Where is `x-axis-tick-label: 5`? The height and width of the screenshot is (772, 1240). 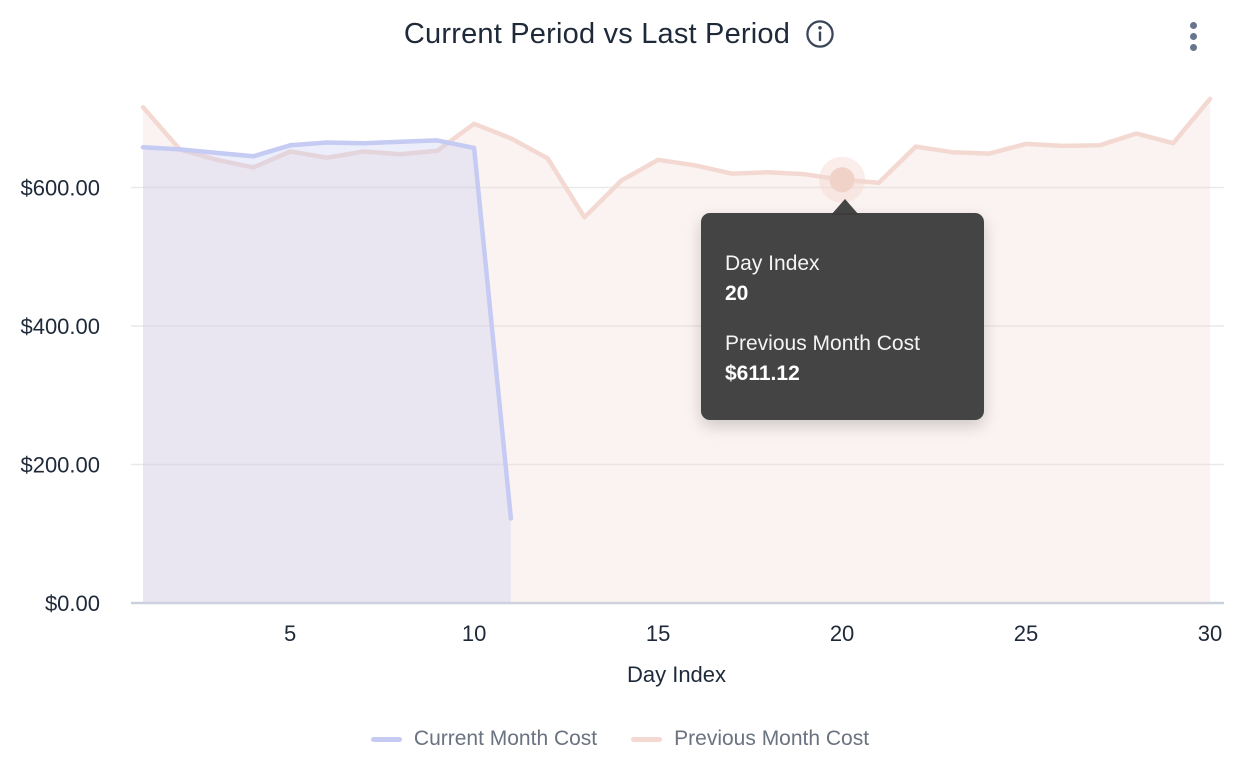 x-axis-tick-label: 5 is located at coordinates (290, 633).